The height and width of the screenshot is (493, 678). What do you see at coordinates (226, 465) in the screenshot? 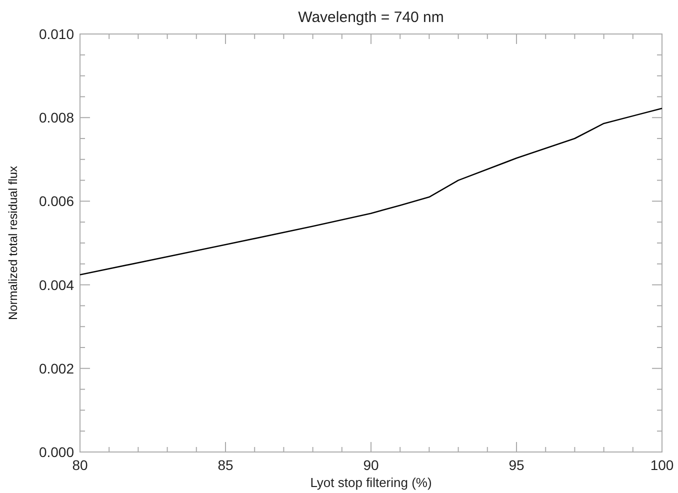
I see `x-tick-label: 85` at bounding box center [226, 465].